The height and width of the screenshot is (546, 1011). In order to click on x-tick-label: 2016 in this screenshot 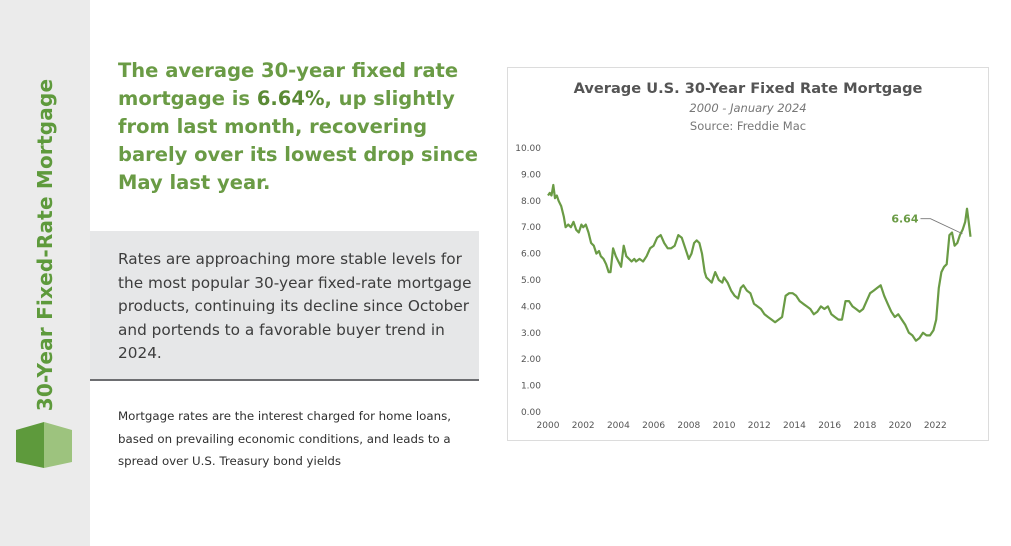, I will do `click(829, 426)`.